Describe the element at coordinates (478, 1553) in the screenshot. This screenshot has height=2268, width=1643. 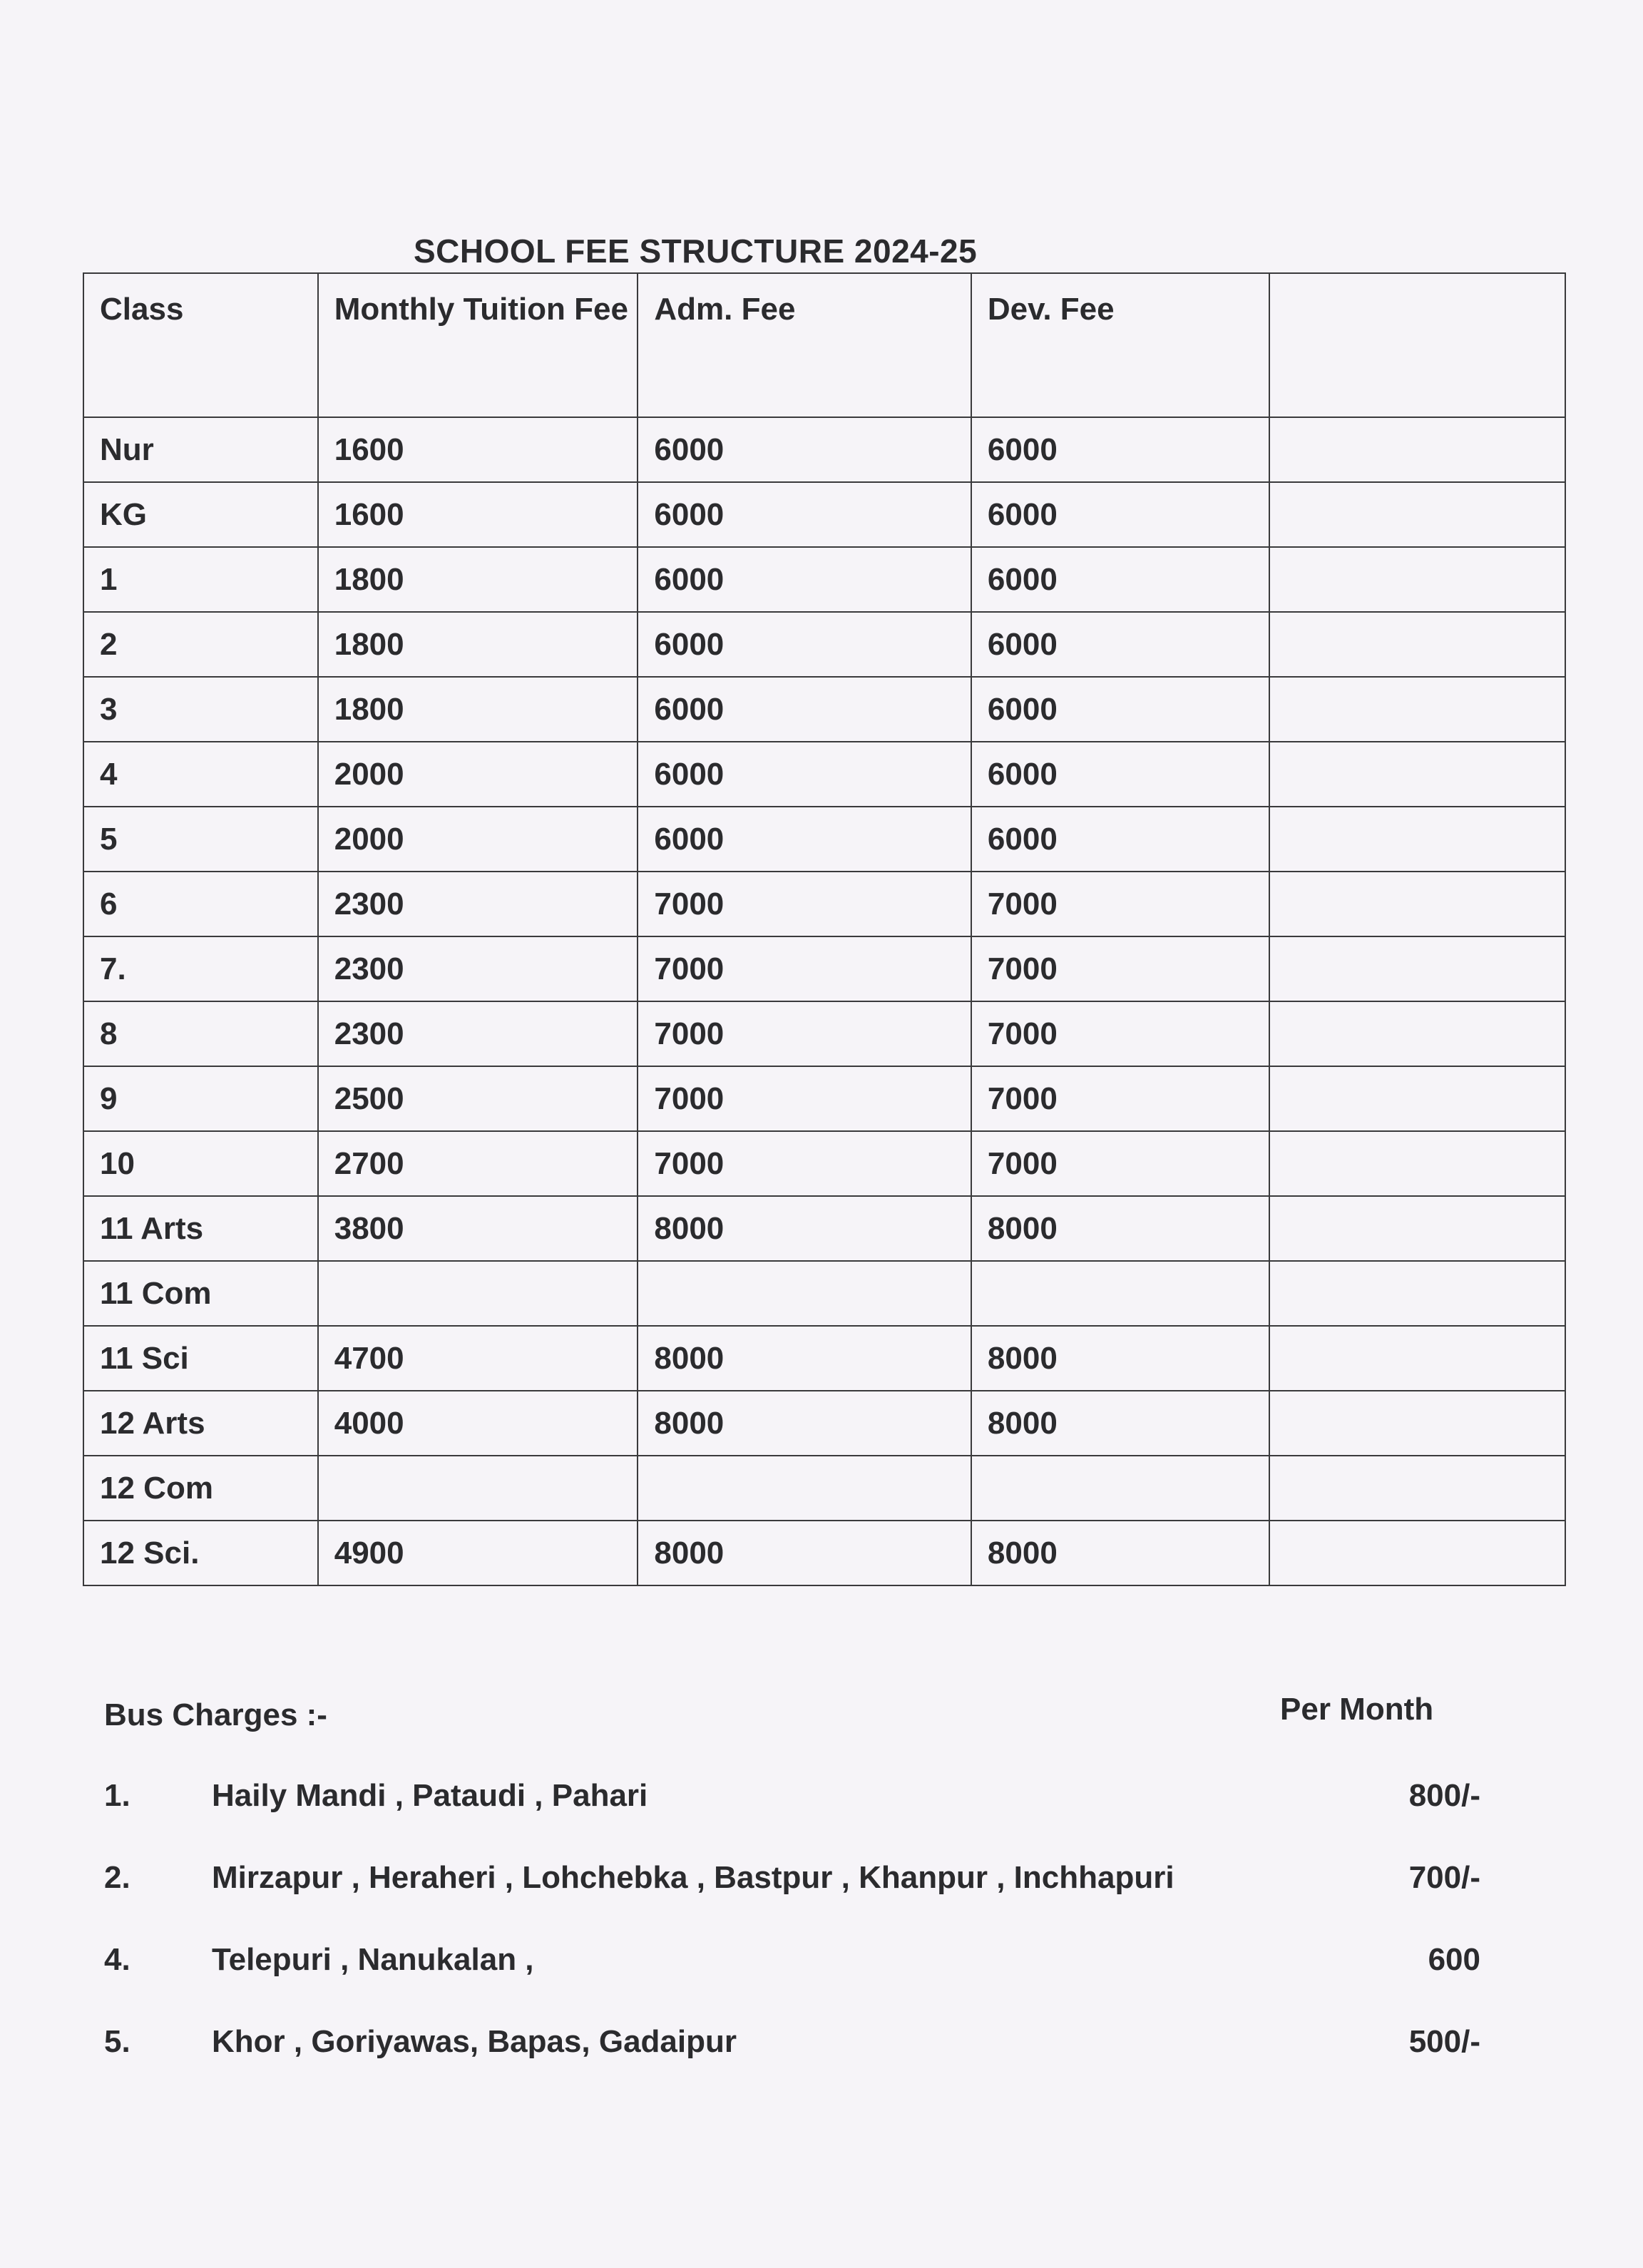
I see `cell-monthly-tuition-fee: 4900` at that location.